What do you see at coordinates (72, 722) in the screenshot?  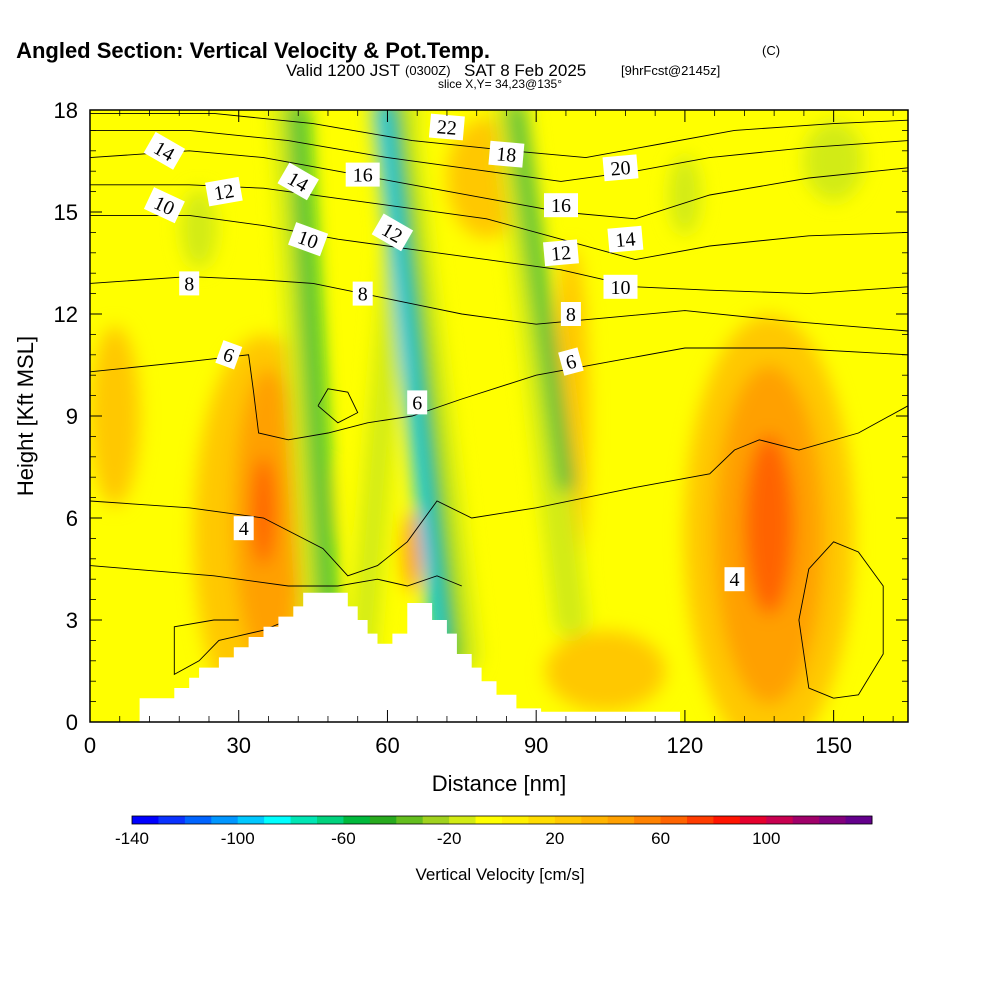 I see `y-tick-label: 0` at bounding box center [72, 722].